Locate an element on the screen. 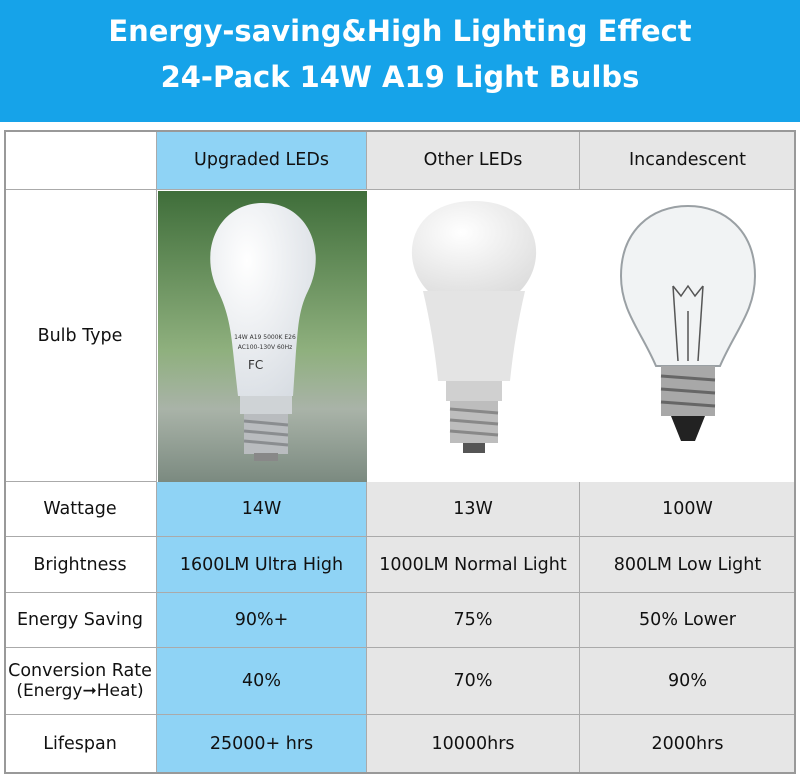 The height and width of the screenshot is (776, 800). row-label: Brightness is located at coordinates (80, 565).